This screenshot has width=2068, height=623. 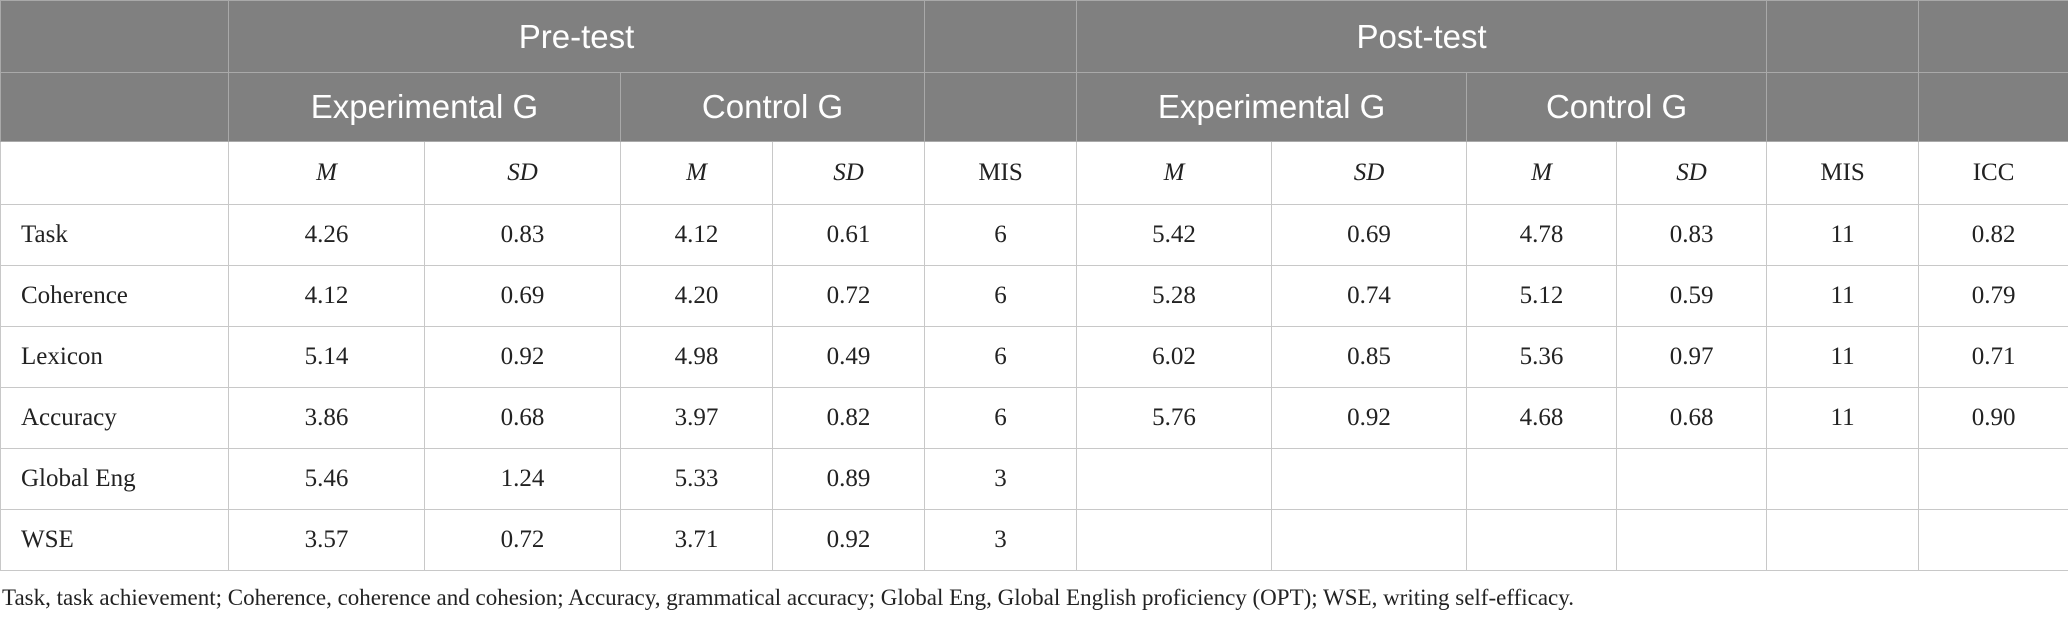 I want to click on pre-exp-mean-cell: 5.14, so click(x=326, y=357).